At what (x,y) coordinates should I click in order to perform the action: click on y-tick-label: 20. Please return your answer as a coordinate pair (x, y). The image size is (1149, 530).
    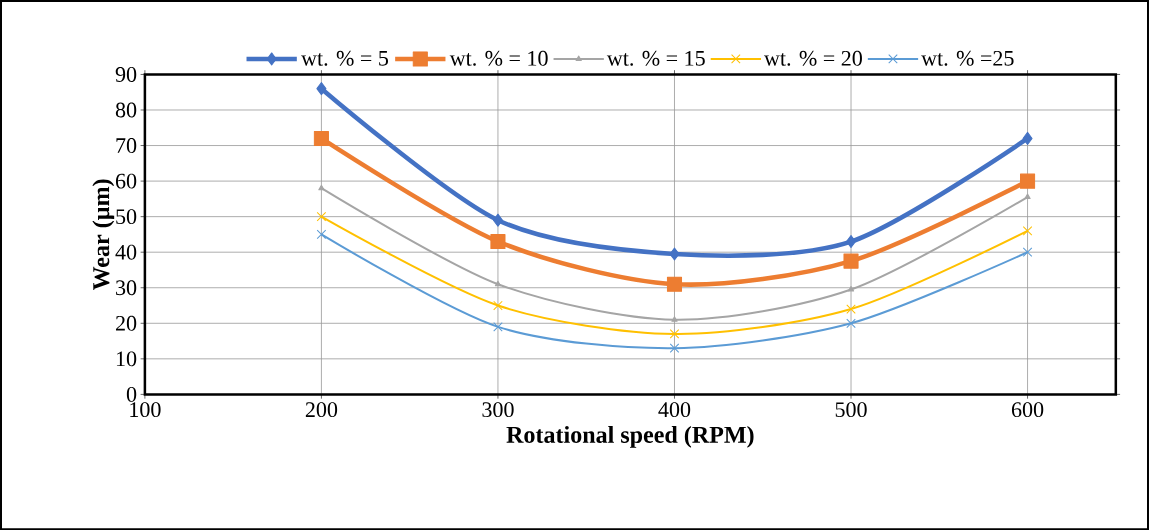
    Looking at the image, I should click on (126, 323).